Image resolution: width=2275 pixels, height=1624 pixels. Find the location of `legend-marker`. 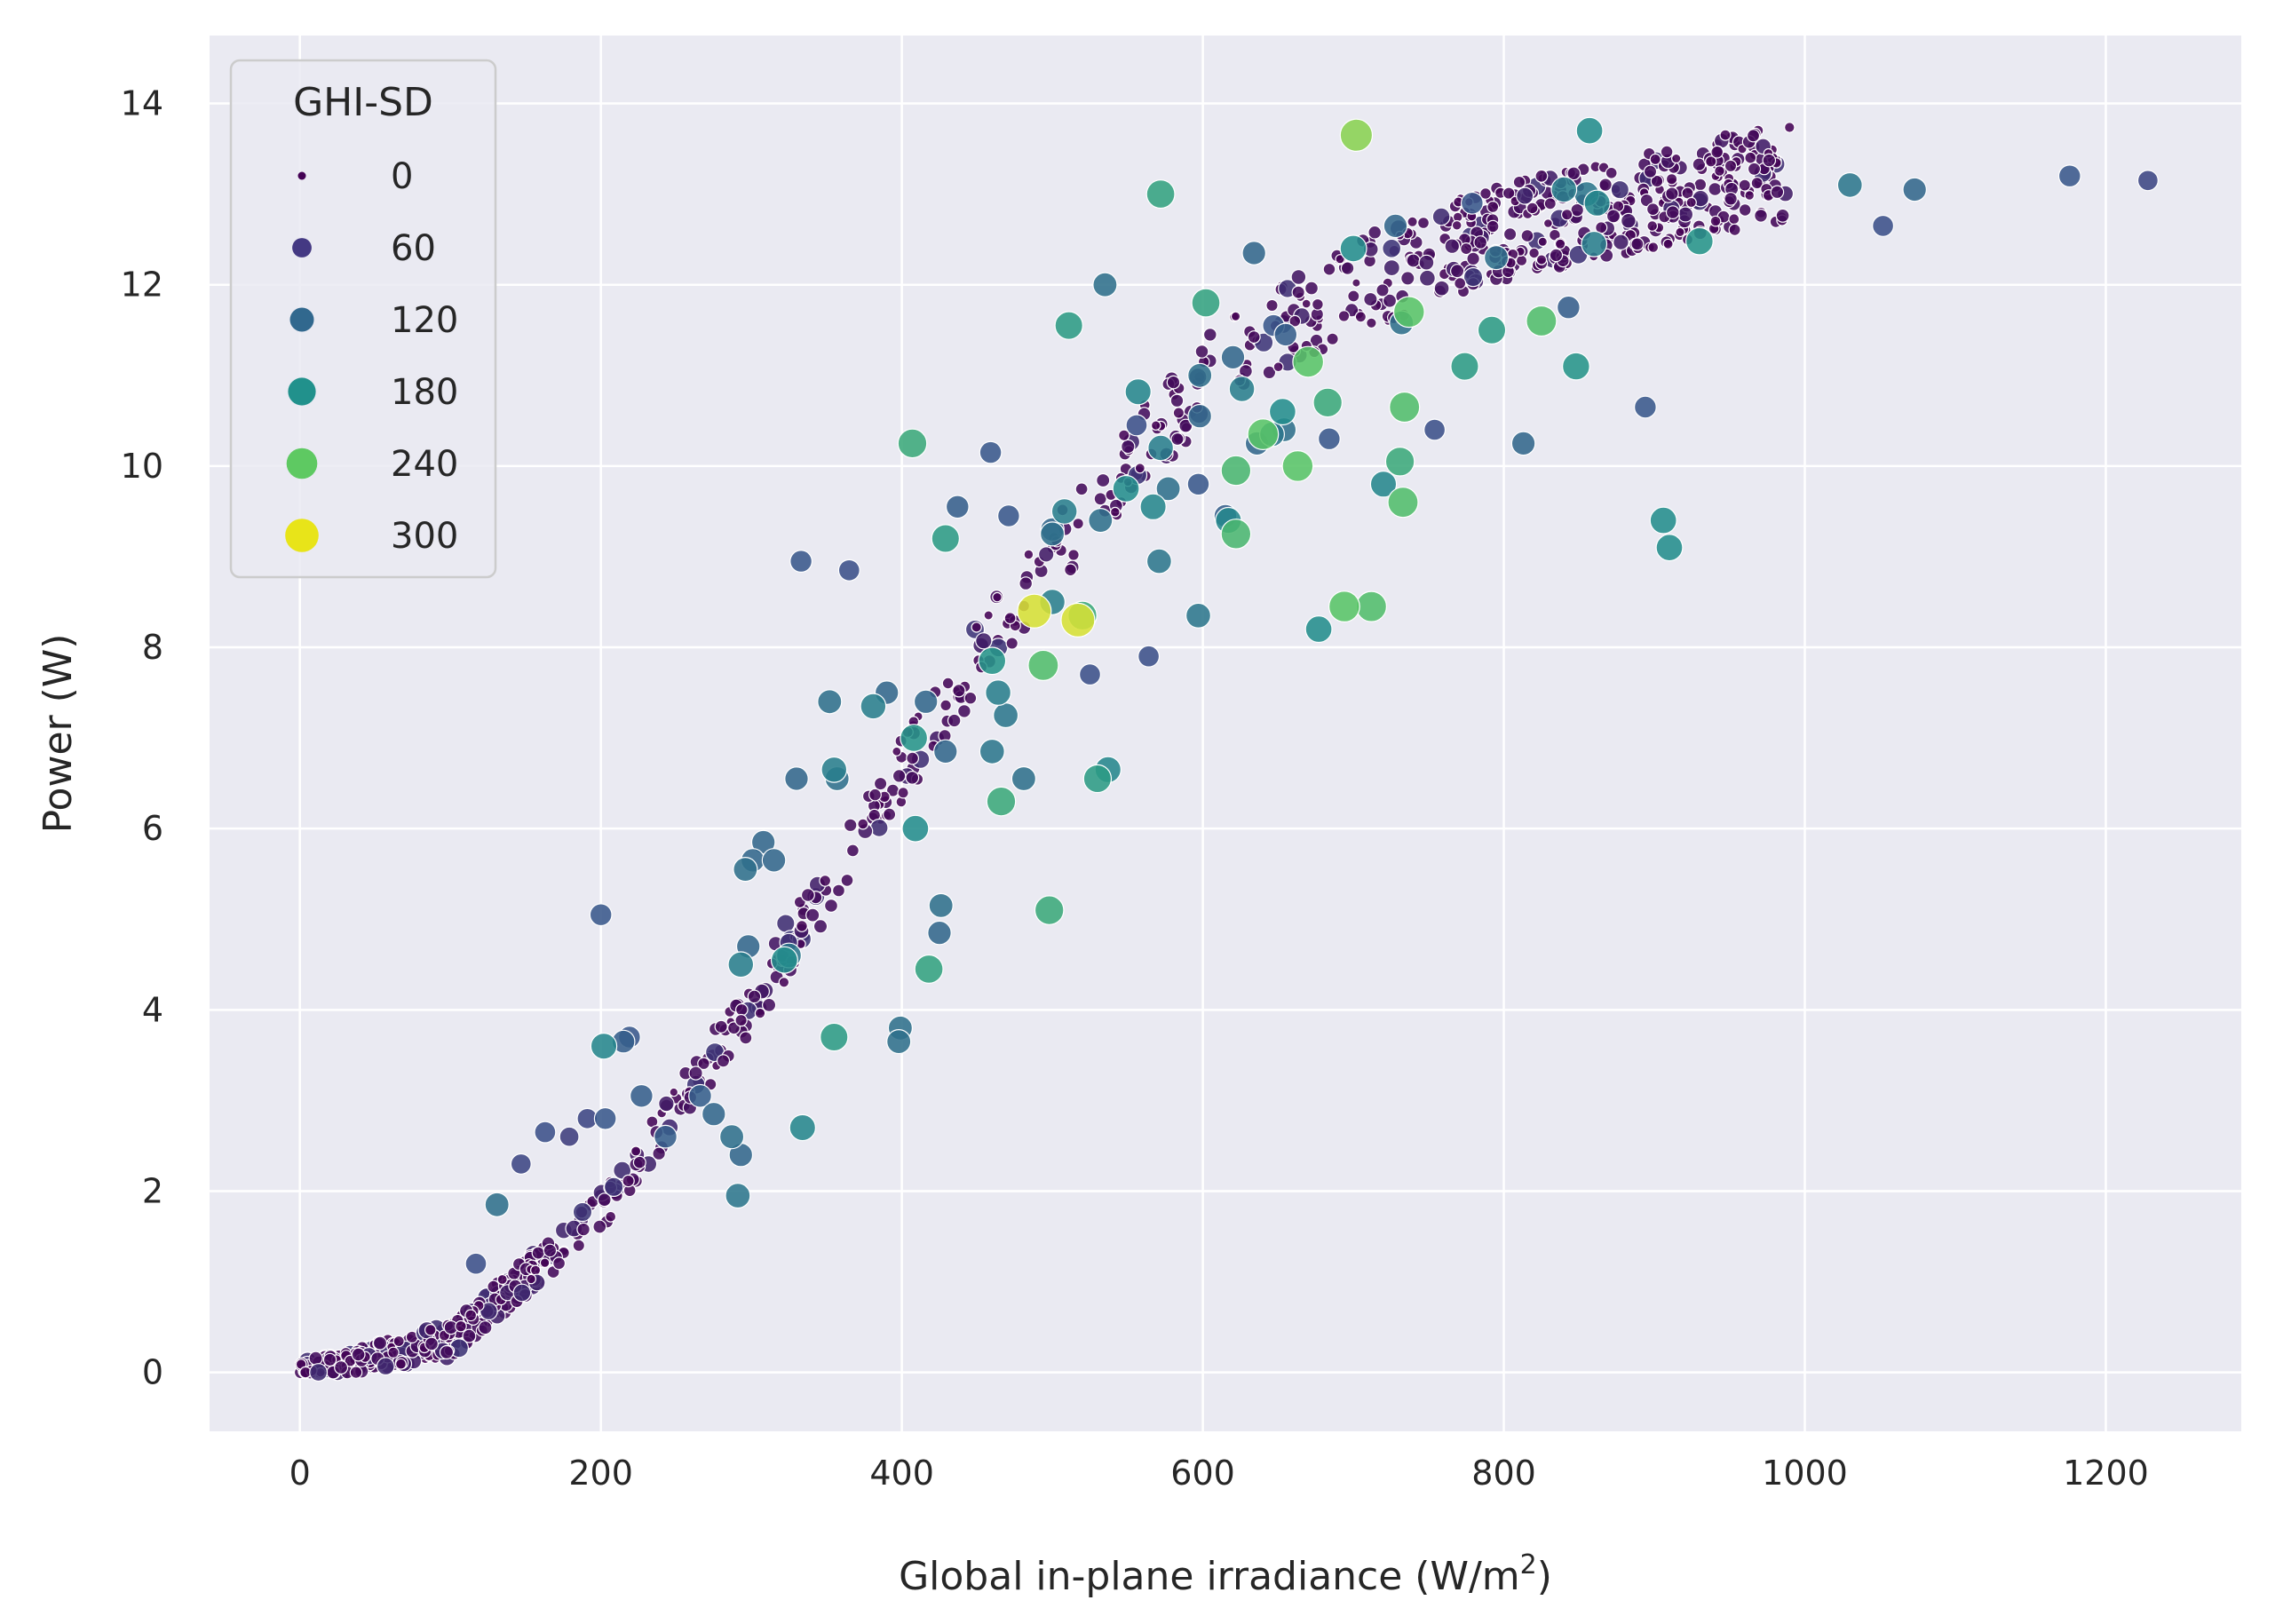

legend-marker is located at coordinates (302, 463).